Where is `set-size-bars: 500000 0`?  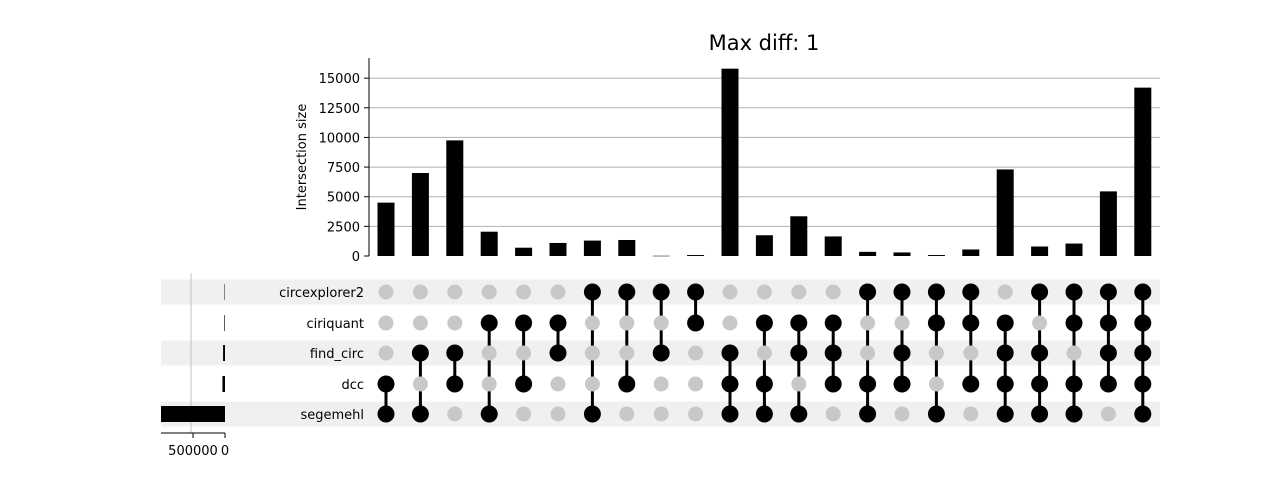
set-size-bars: 500000 0 is located at coordinates (195, 366).